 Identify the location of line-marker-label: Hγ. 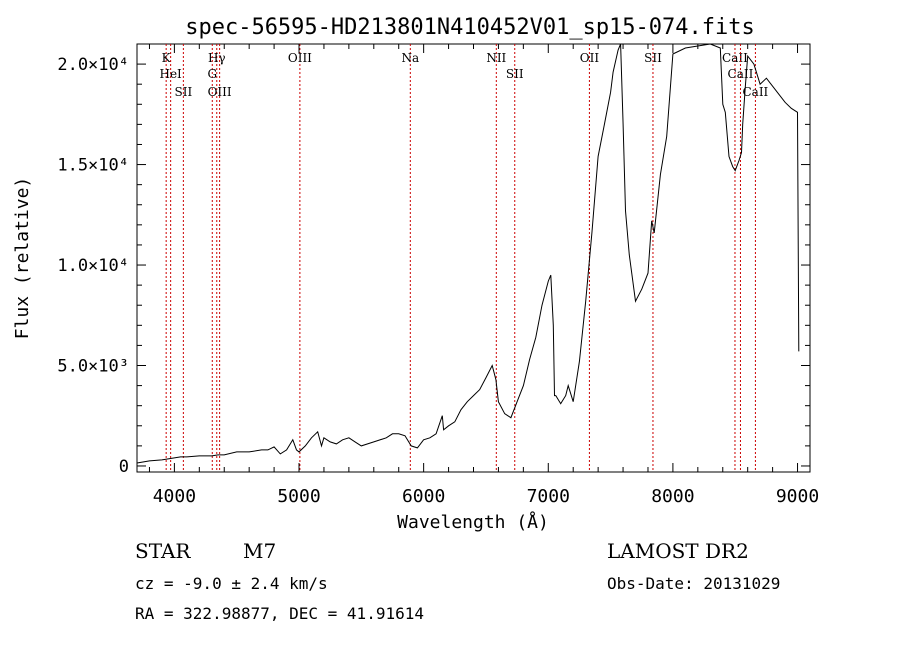
(217, 58).